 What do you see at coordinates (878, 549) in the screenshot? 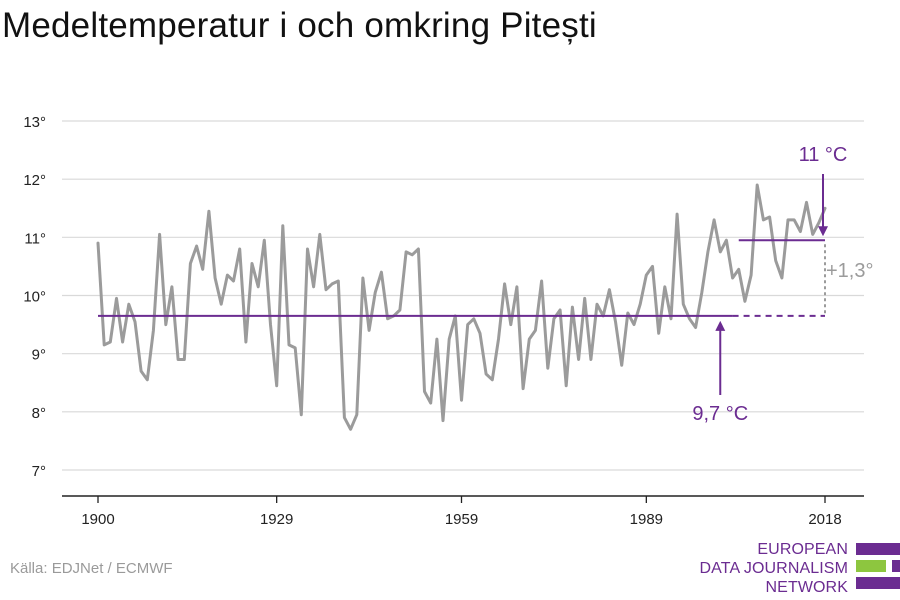
I see `logo-bar-top` at bounding box center [878, 549].